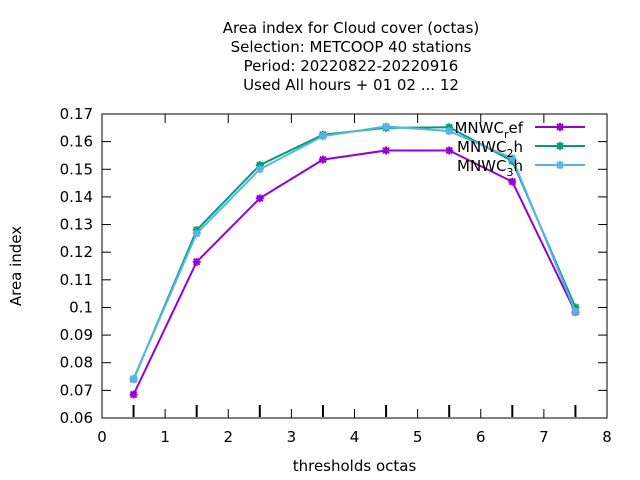 This screenshot has width=640, height=480. Describe the element at coordinates (76, 169) in the screenshot. I see `y-tick-label: 0.15` at that location.